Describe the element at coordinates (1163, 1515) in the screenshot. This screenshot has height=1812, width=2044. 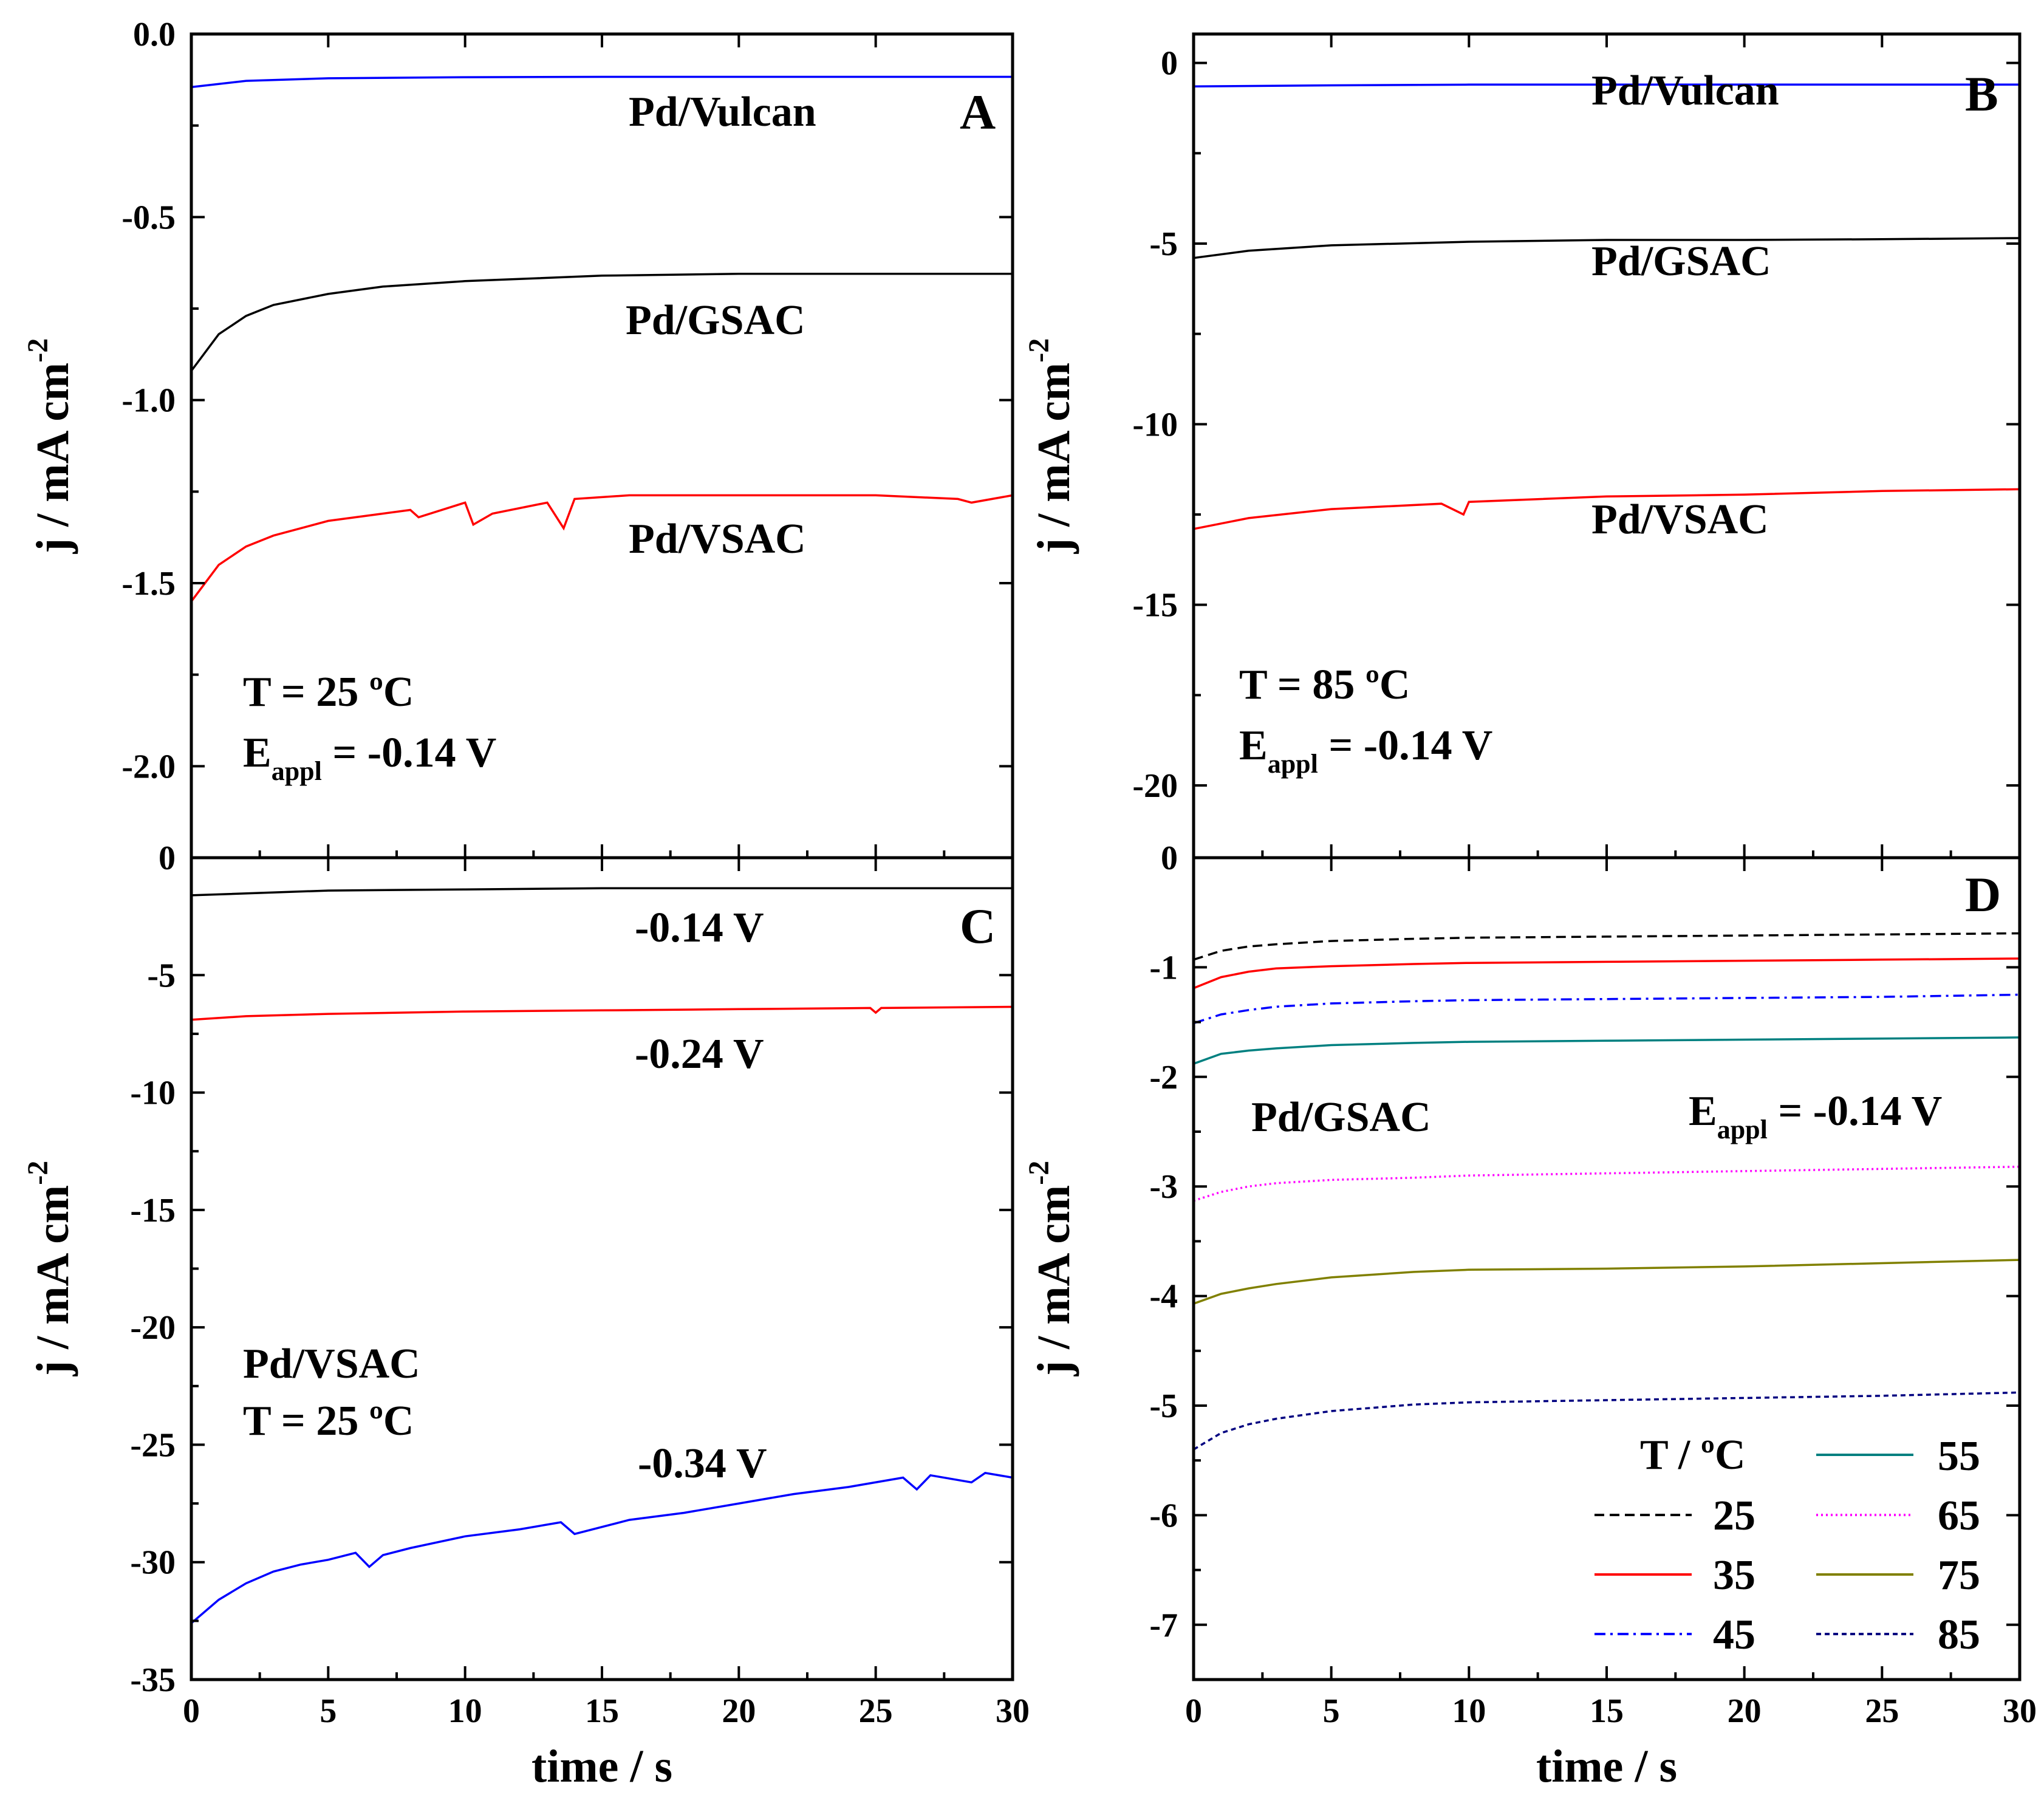
I see `panel-d-ytick-label-5: -6` at that location.